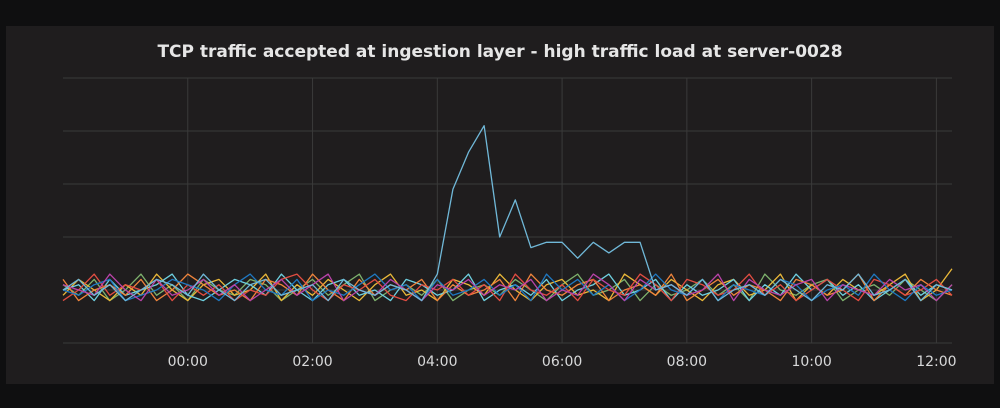 The width and height of the screenshot is (1000, 408). What do you see at coordinates (312, 362) in the screenshot?
I see `x-tick-label: 02:00` at bounding box center [312, 362].